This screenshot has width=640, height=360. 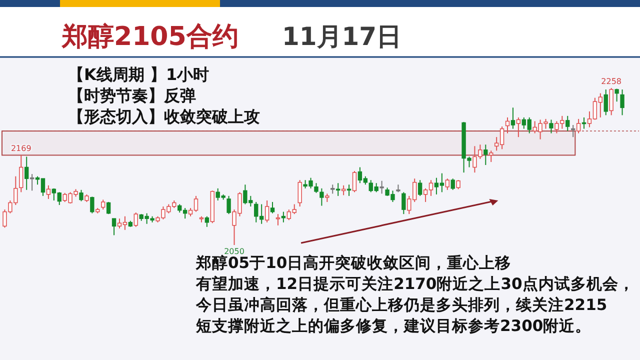 What do you see at coordinates (139, 74) in the screenshot?
I see `text: 【K线周期 】1小时` at bounding box center [139, 74].